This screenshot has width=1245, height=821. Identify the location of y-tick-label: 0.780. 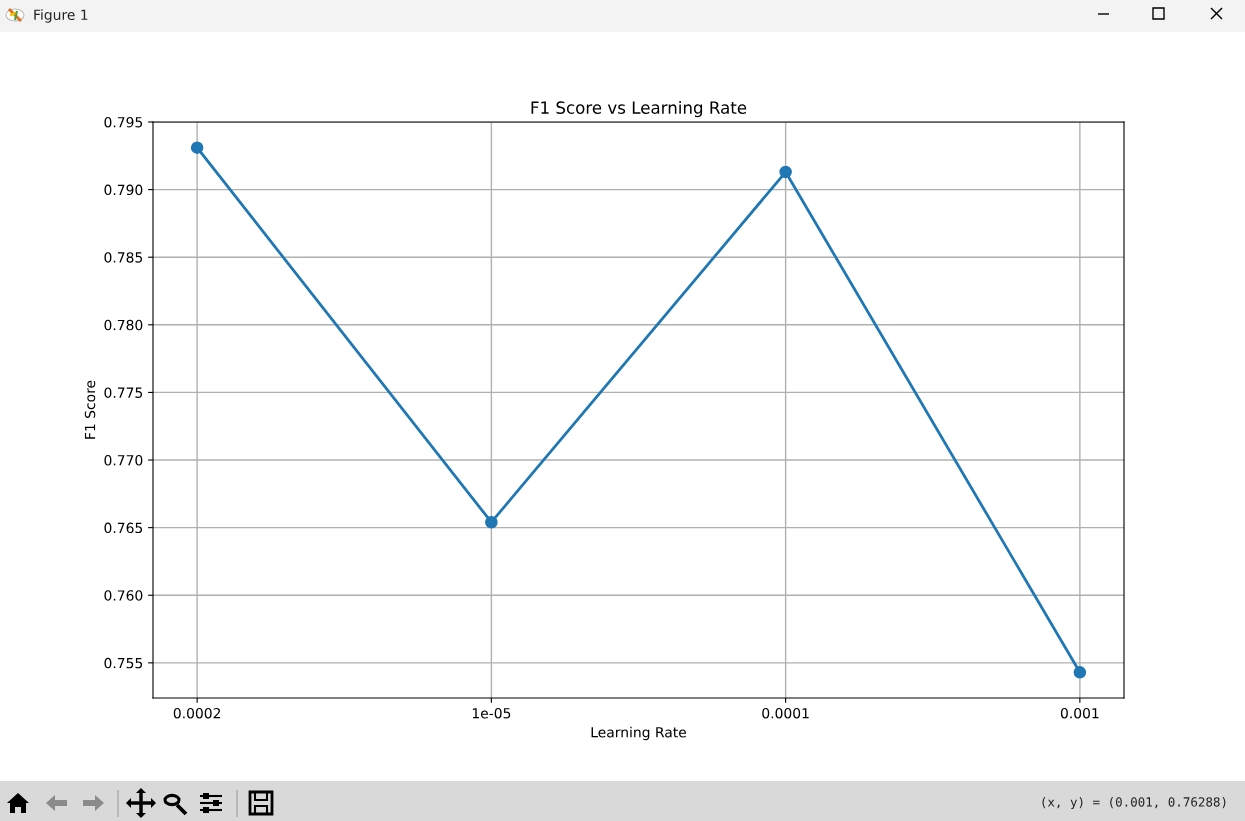
(123, 325).